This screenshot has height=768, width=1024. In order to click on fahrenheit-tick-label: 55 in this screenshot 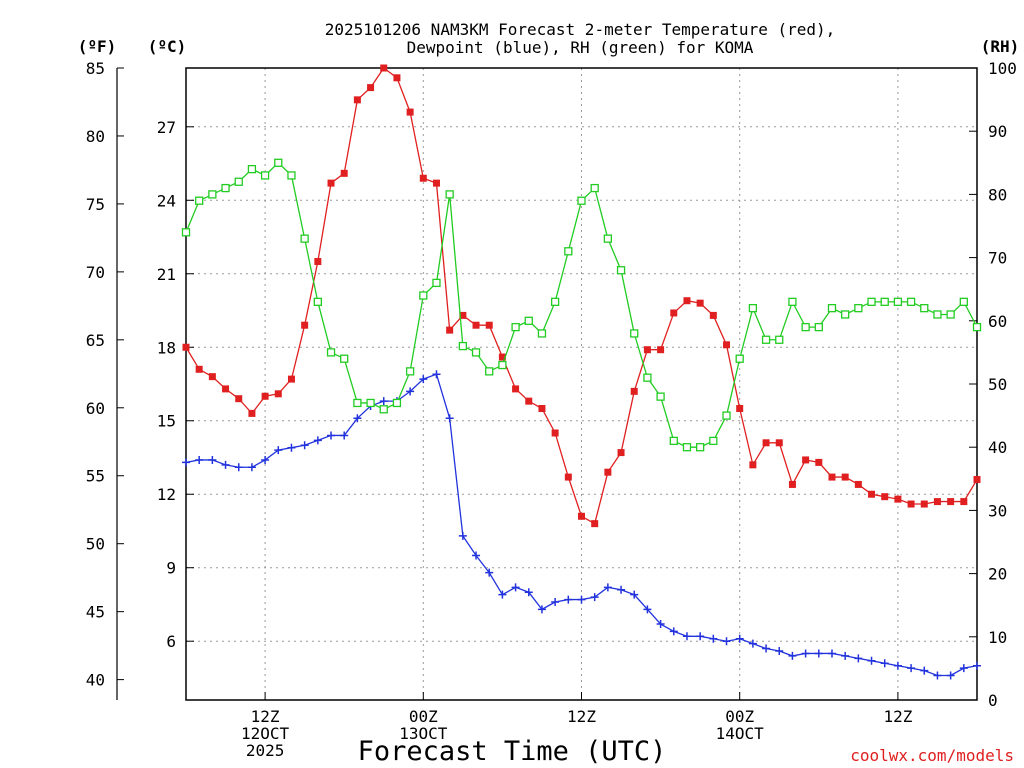, I will do `click(95, 476)`.